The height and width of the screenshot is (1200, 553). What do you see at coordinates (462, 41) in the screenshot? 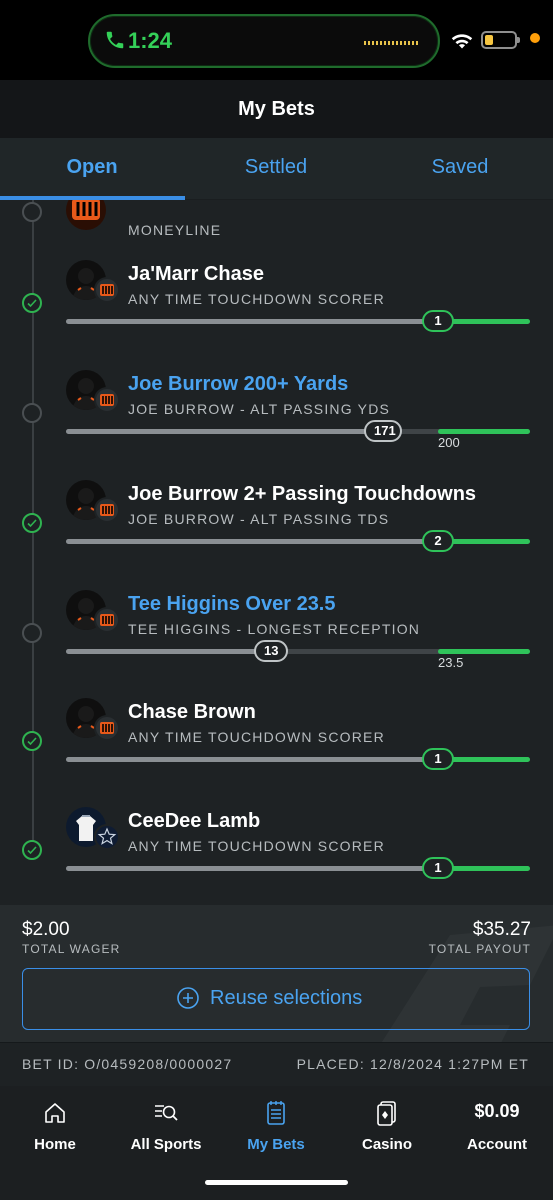
I see `wifi-icon` at bounding box center [462, 41].